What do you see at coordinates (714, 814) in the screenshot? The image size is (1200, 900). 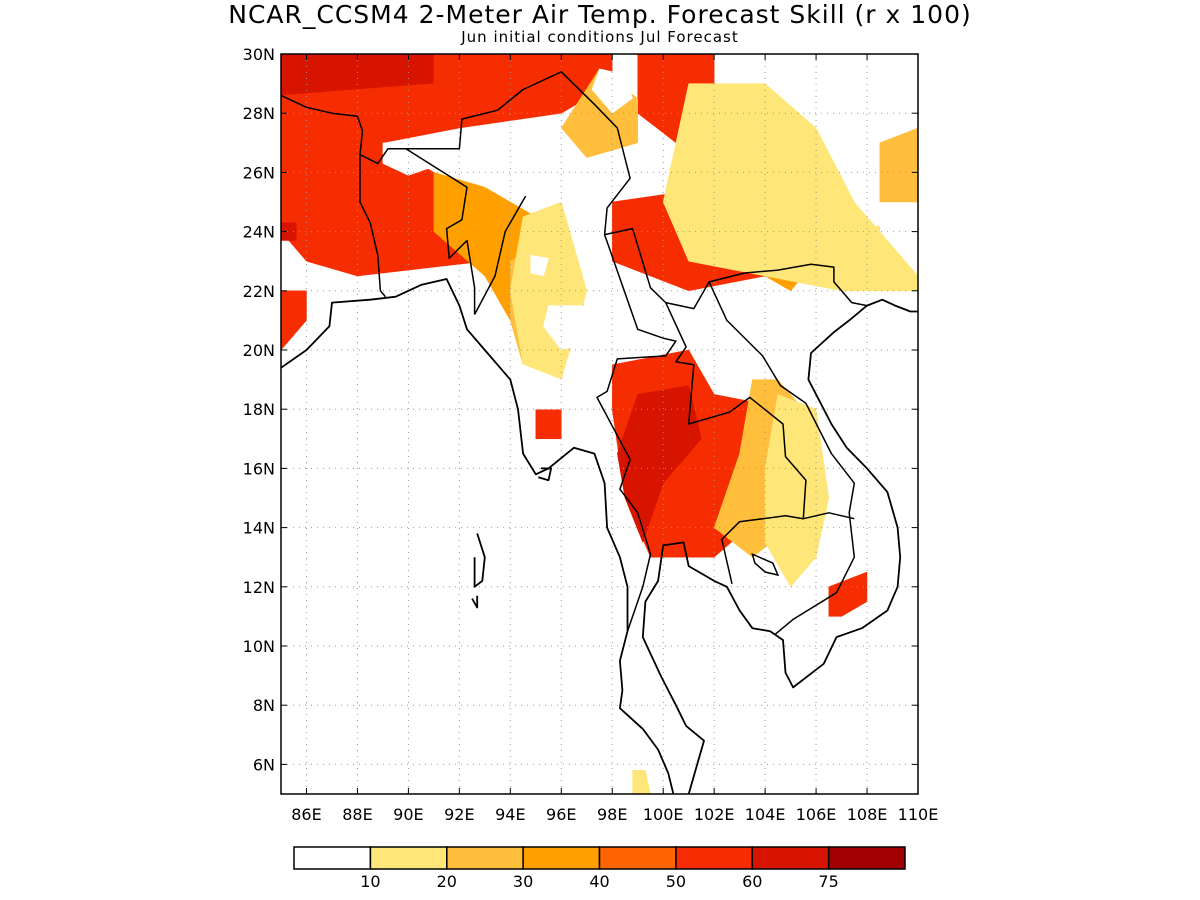 I see `lon-tick-label: 102E` at bounding box center [714, 814].